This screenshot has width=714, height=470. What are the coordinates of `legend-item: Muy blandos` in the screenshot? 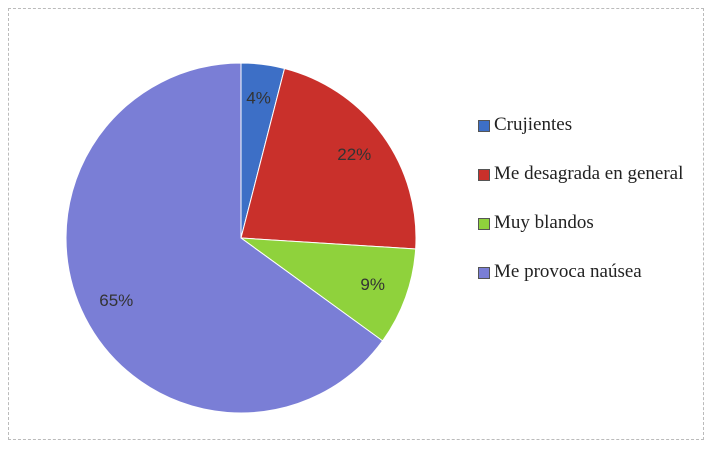 It's located at (583, 222).